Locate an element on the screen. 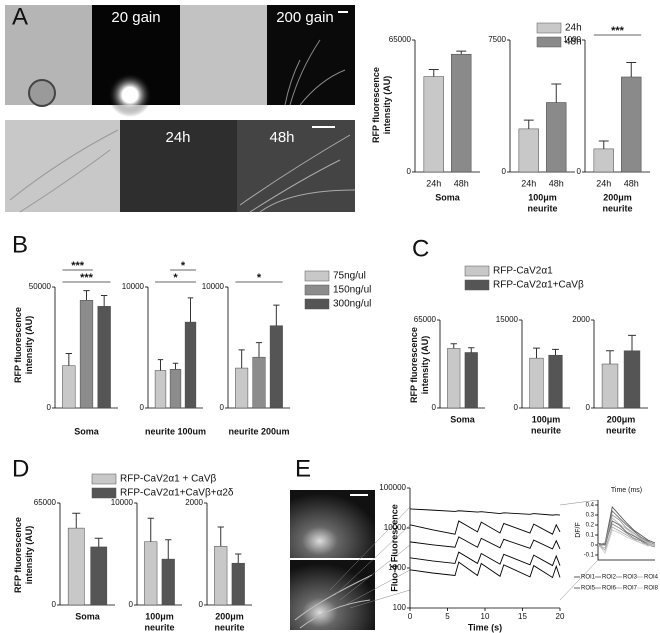 The width and height of the screenshot is (660, 633). legend-label: ROI4 is located at coordinates (651, 578).